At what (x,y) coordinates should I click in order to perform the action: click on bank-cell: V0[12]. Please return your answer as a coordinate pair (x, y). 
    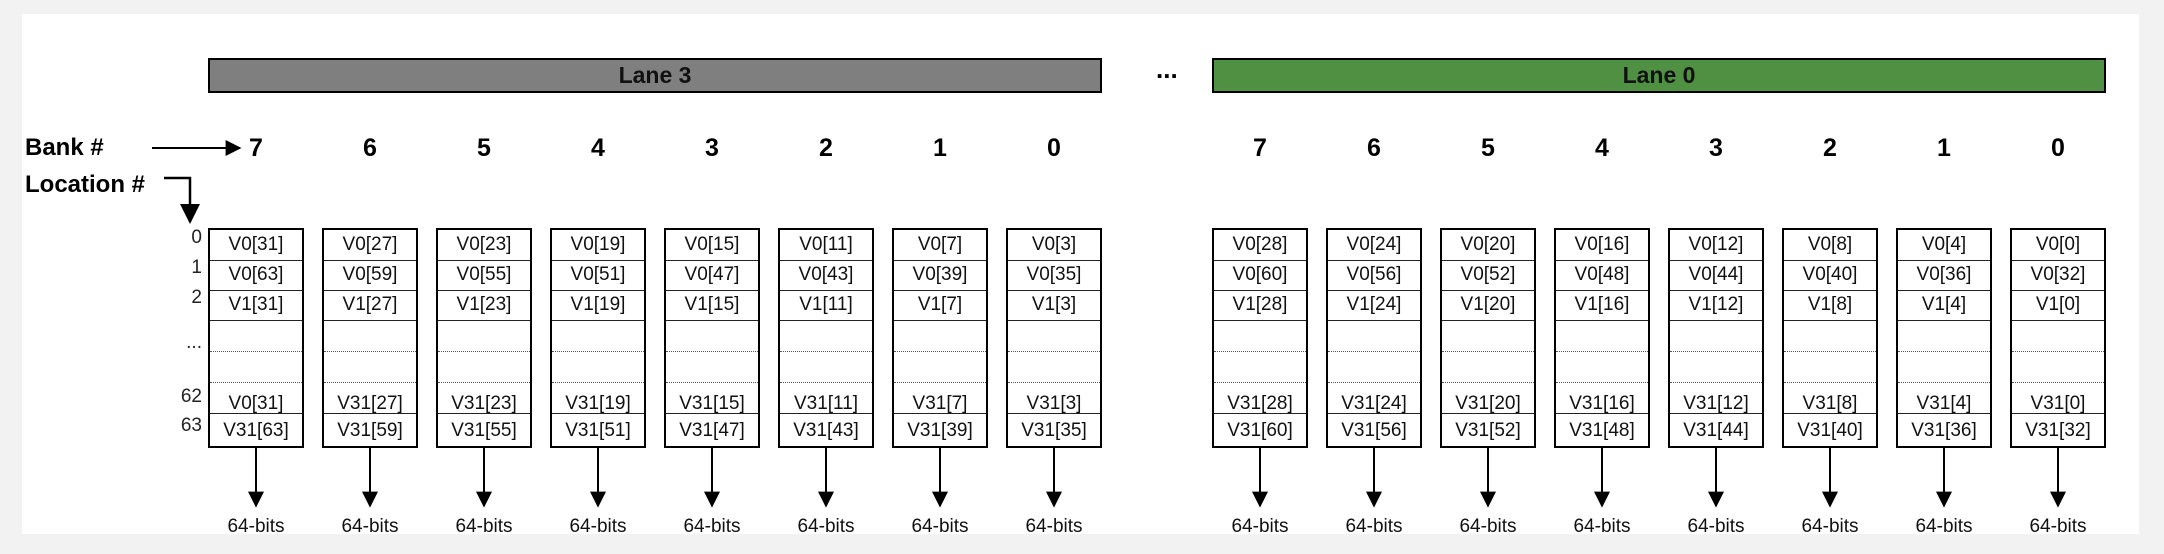
    Looking at the image, I should click on (1716, 244).